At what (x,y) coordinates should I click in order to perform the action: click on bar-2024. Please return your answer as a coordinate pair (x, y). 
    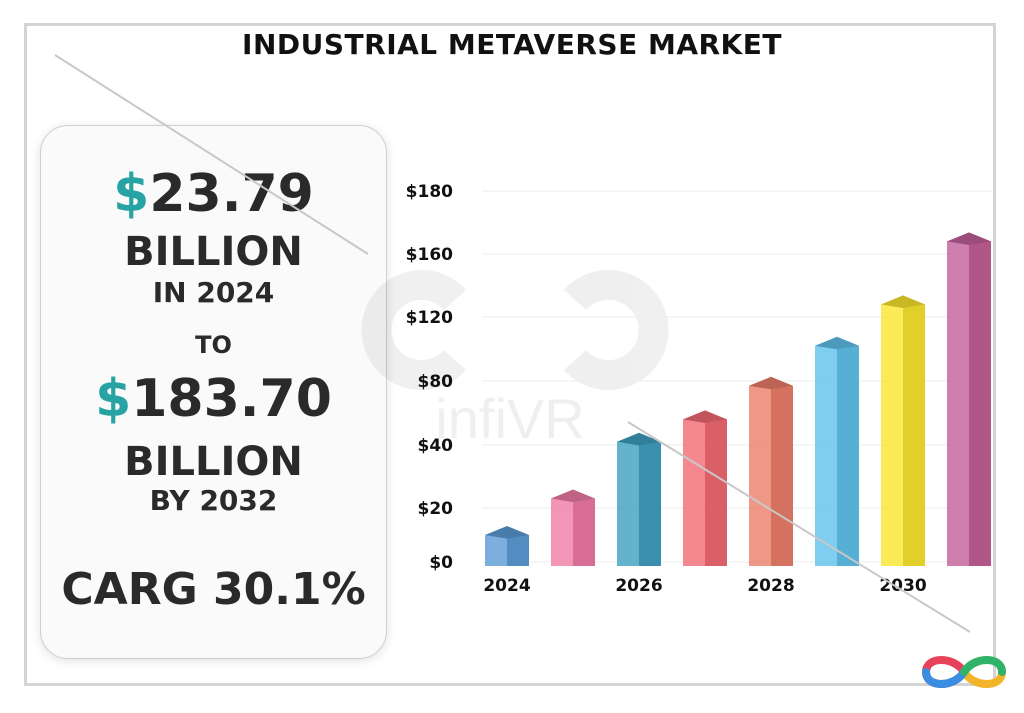
    Looking at the image, I should click on (507, 546).